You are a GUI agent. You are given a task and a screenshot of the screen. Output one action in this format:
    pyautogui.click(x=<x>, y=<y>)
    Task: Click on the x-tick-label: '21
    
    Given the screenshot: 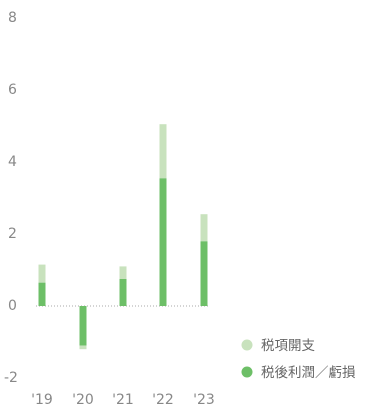 What is the action you would take?
    pyautogui.click(x=123, y=400)
    